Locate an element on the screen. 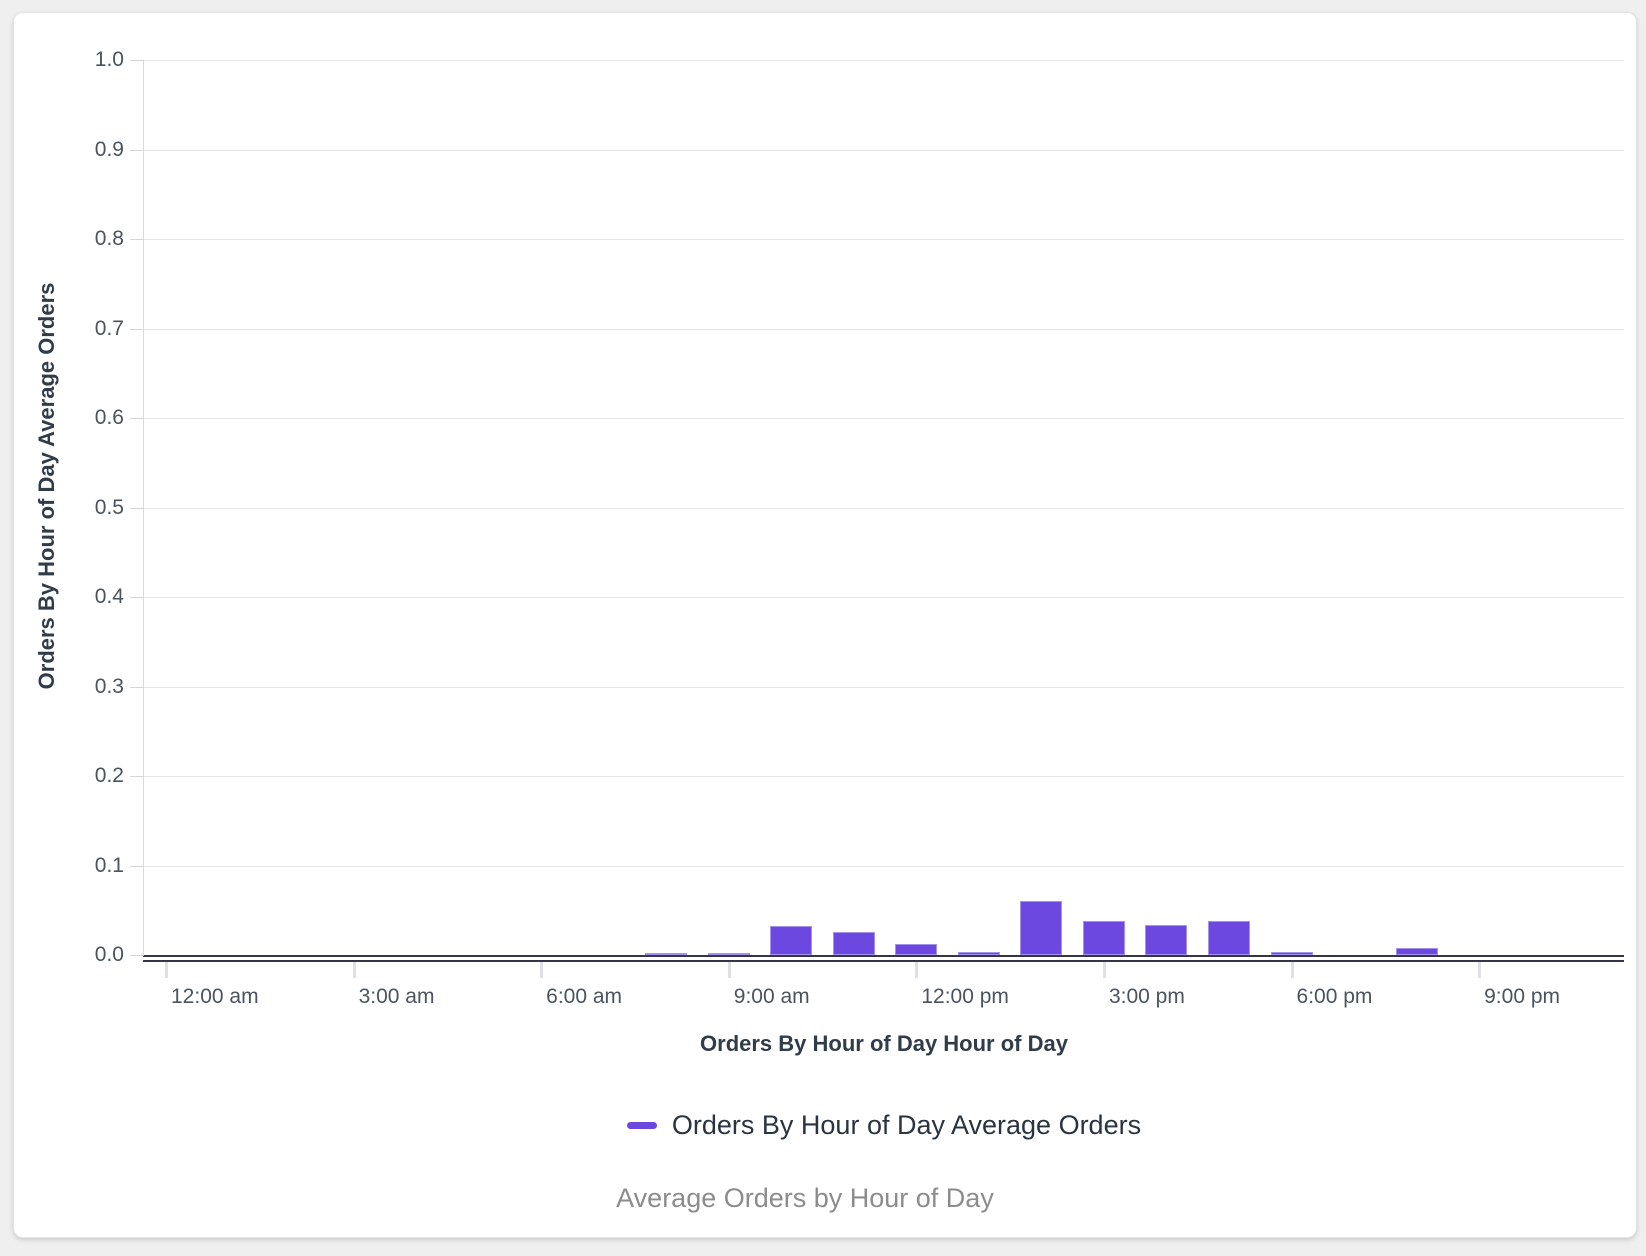 Image resolution: width=1646 pixels, height=1256 pixels. y-tick-label: 0.5 is located at coordinates (109, 507).